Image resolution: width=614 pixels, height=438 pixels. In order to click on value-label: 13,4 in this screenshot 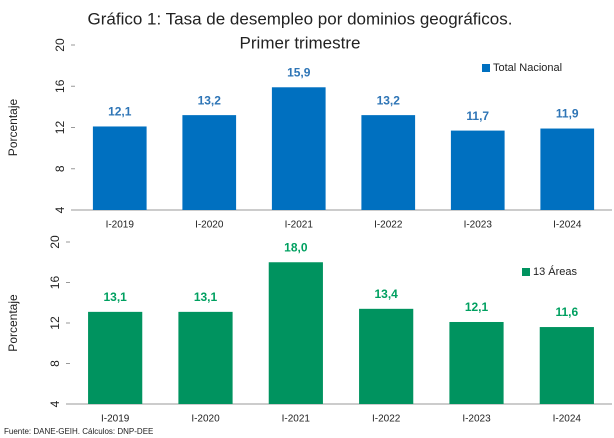, I will do `click(386, 294)`.